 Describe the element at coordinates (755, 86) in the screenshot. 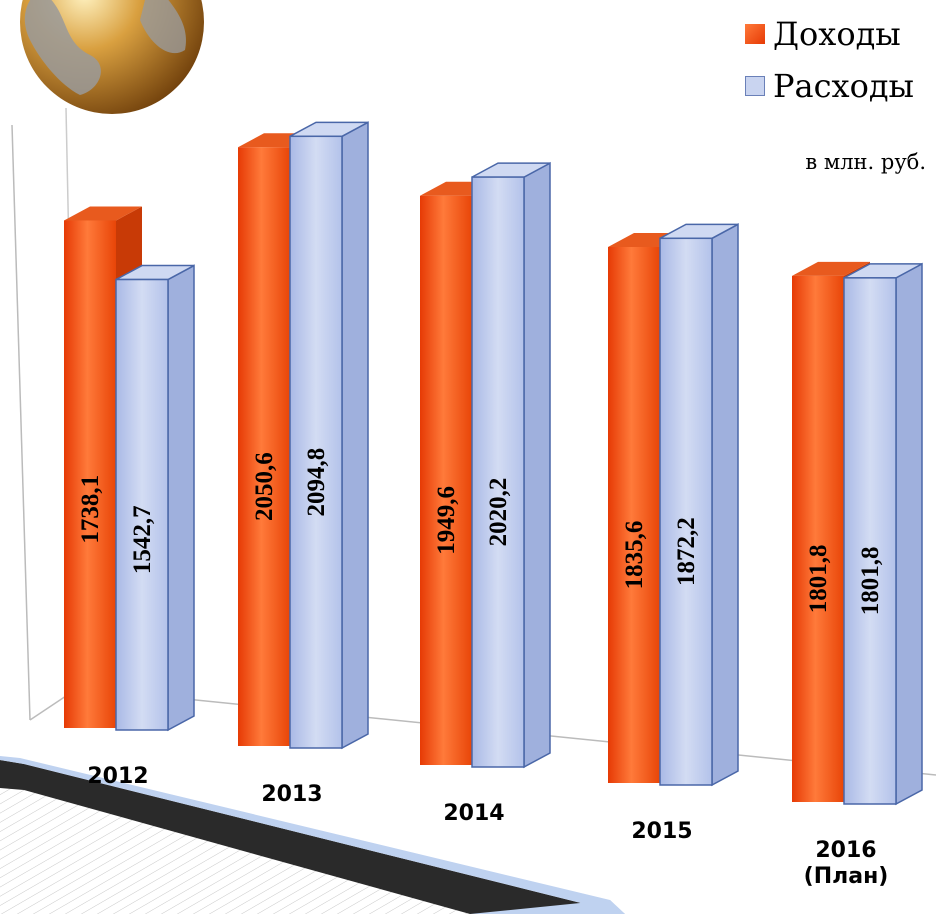

I see `legend-swatch-expense` at that location.